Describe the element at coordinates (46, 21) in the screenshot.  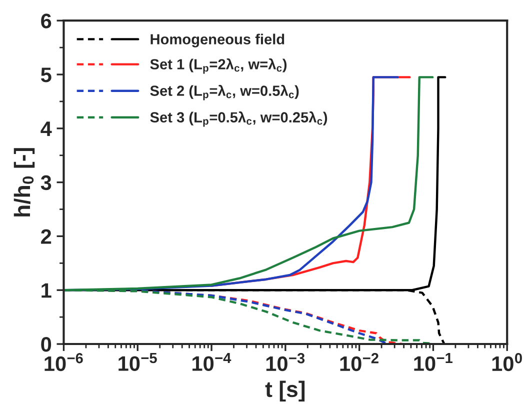
I see `y-tick-label: 6` at that location.